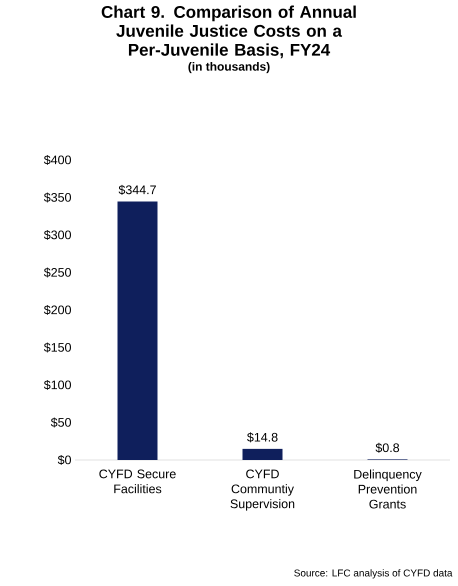 The image size is (458, 586). Describe the element at coordinates (137, 189) in the screenshot. I see `data-label: $344.7` at that location.